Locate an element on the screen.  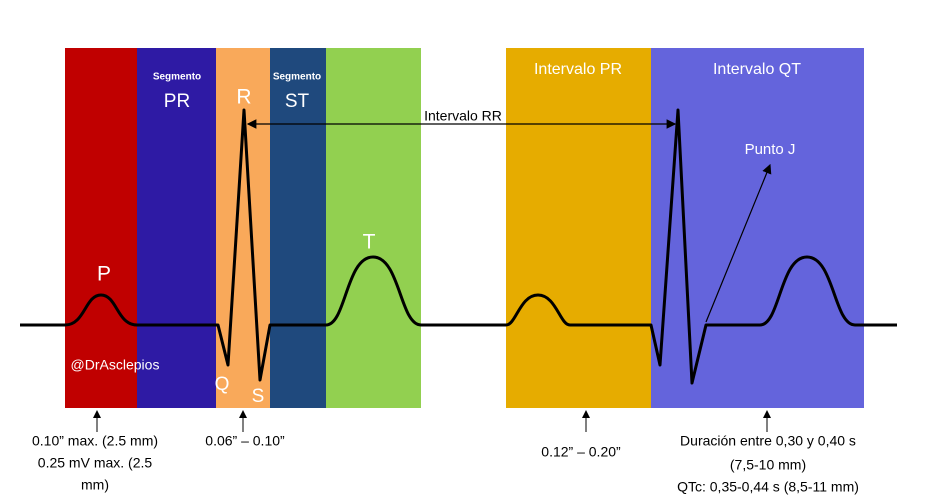
band-segmento-st is located at coordinates (298, 228).